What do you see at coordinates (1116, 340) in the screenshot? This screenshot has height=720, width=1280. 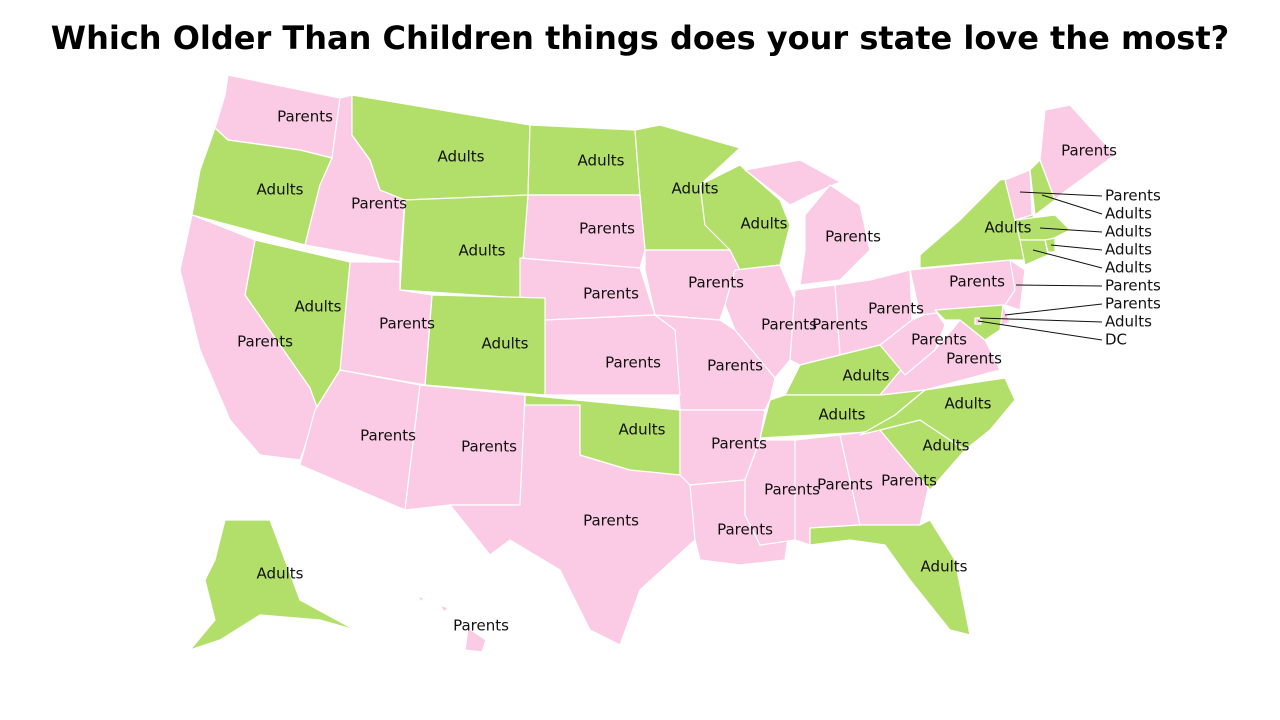 I see `state-label: DC` at bounding box center [1116, 340].